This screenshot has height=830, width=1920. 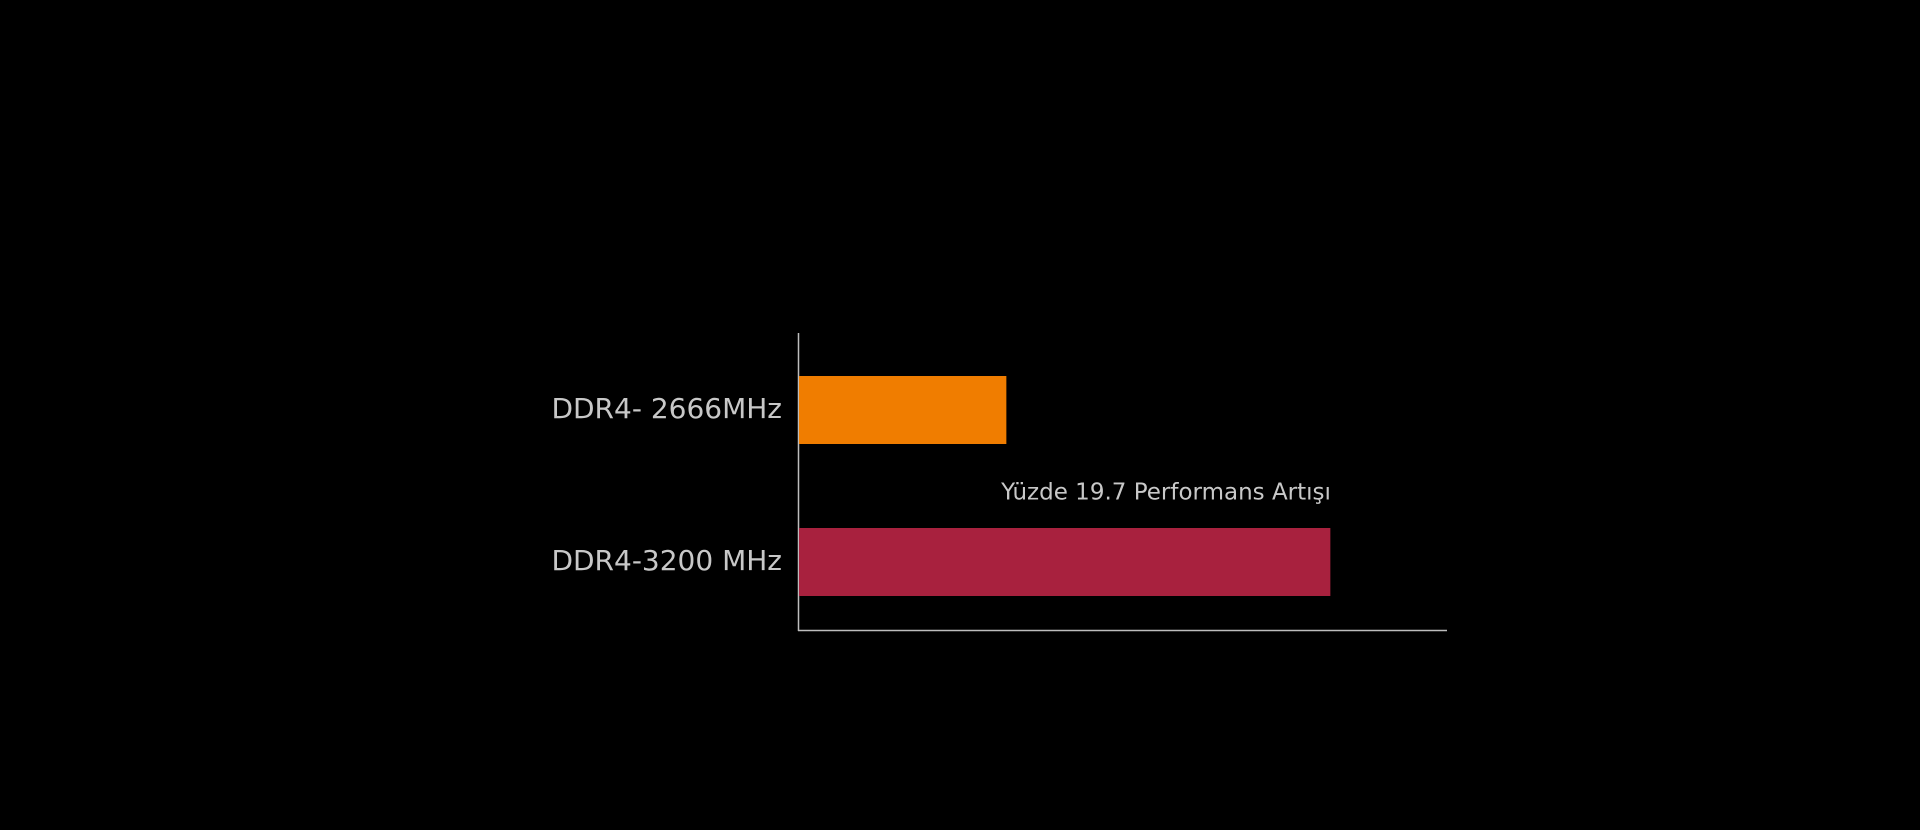 What do you see at coordinates (666, 408) in the screenshot?
I see `category-label: DDR4- 2666MHz` at bounding box center [666, 408].